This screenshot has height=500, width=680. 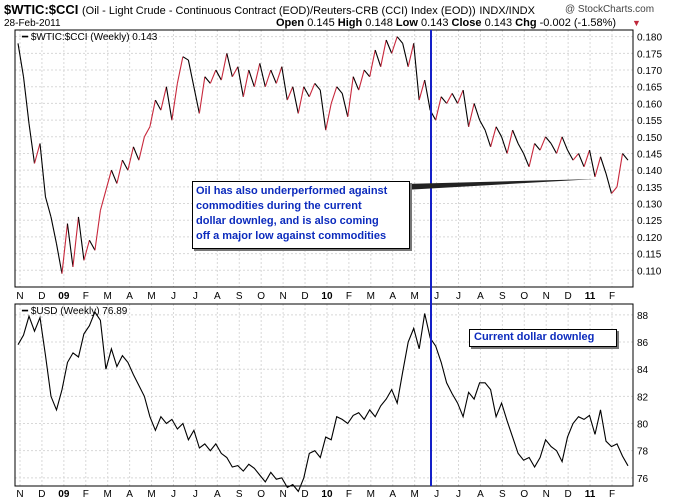 What do you see at coordinates (610, 9) in the screenshot?
I see `brand: @ StockCharts.com` at bounding box center [610, 9].